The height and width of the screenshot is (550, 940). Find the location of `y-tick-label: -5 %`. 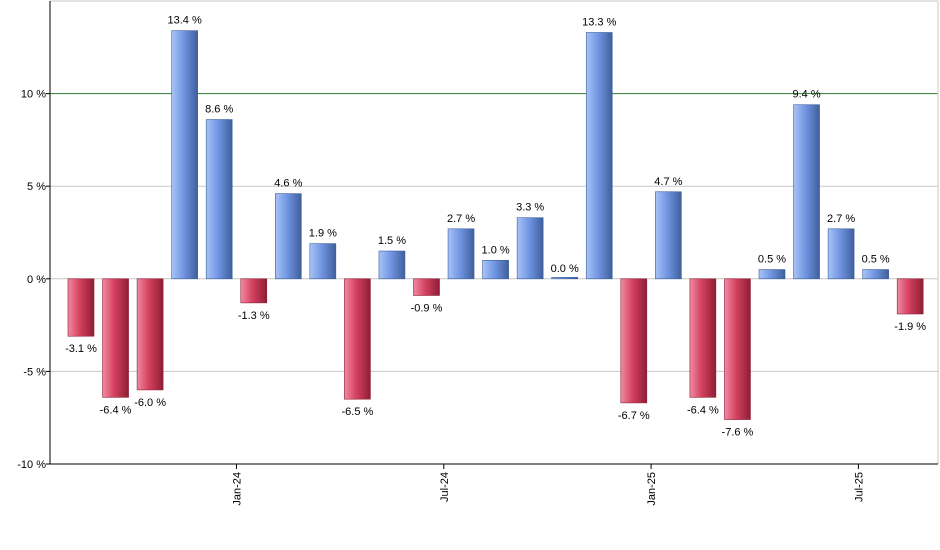

y-tick-label: -5 % is located at coordinates (34, 372).